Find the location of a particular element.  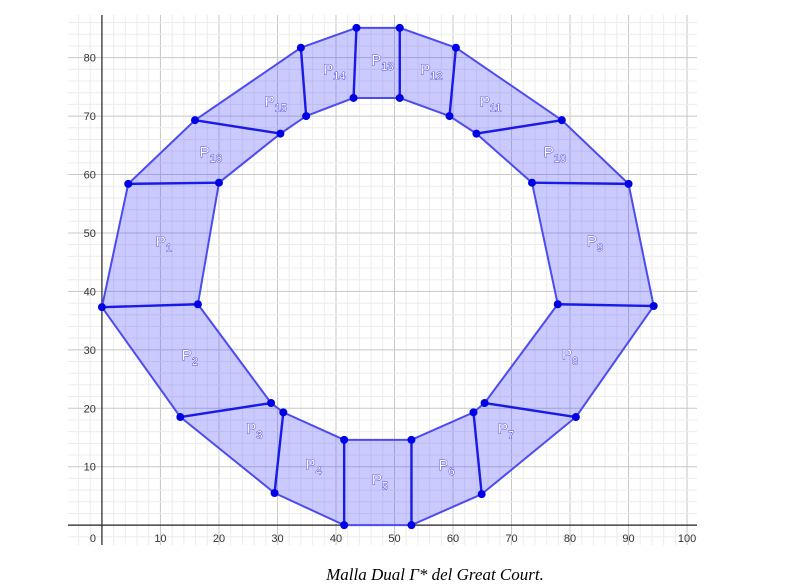

label-subscript: 11 is located at coordinates (495, 108).